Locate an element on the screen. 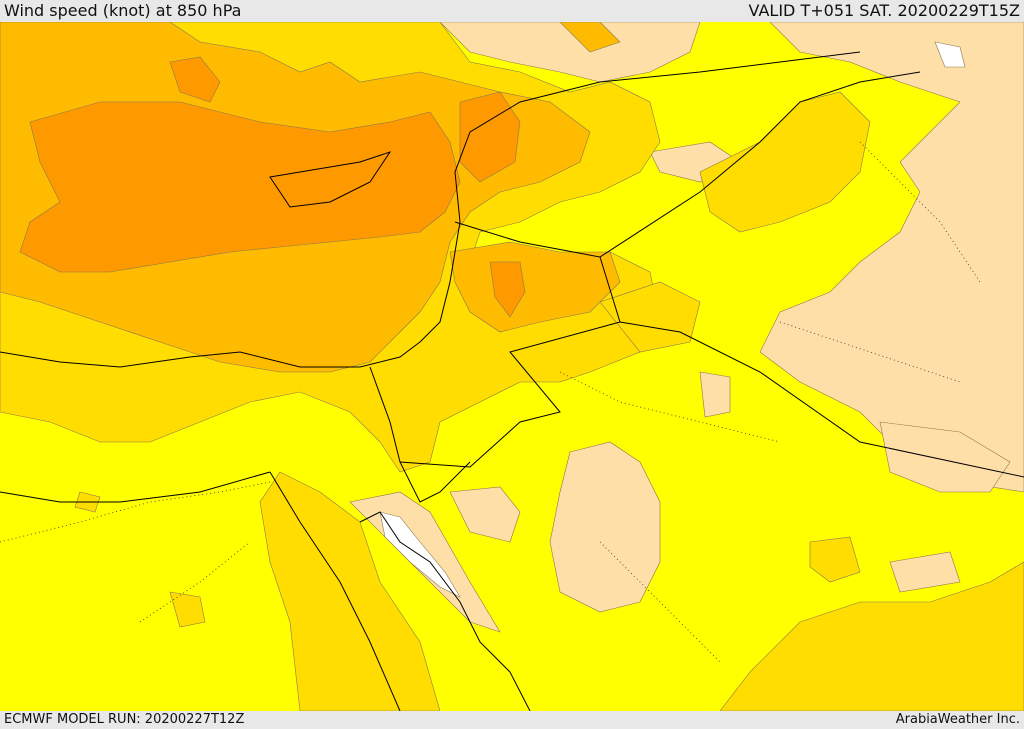 The width and height of the screenshot is (1024, 729). model-run: ECMWF MODEL RUN: 20200227T12Z is located at coordinates (124, 719).